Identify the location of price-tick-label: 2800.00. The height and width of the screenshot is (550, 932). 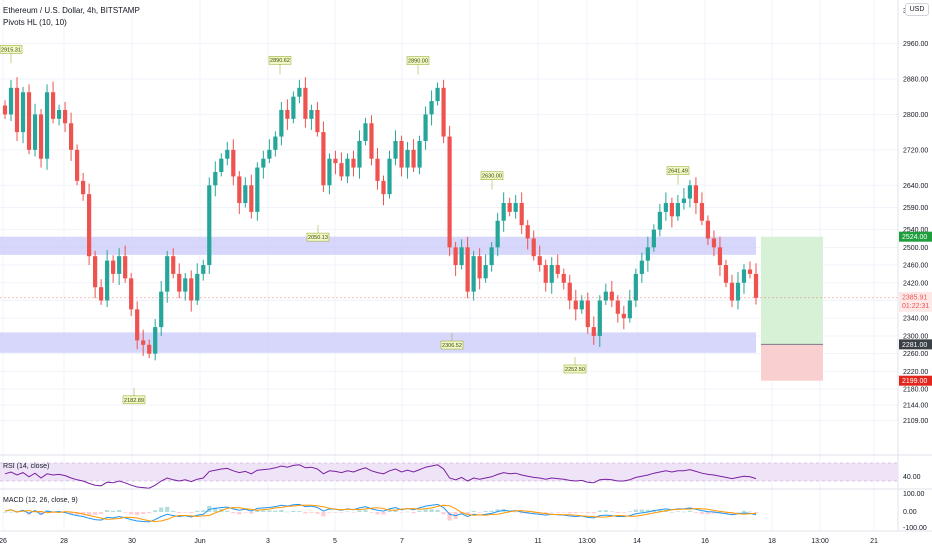
(915, 115).